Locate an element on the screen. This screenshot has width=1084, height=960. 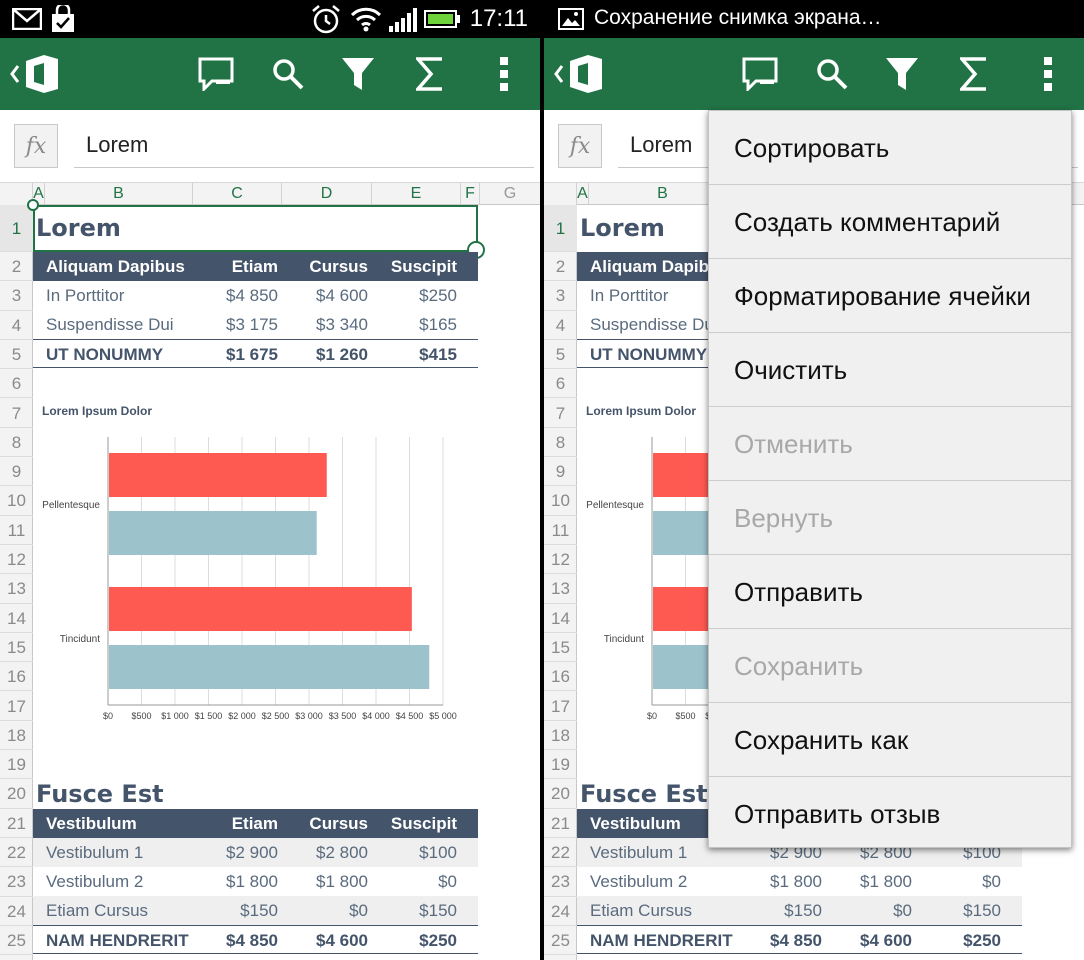
row-24: 24 is located at coordinates (560, 911).